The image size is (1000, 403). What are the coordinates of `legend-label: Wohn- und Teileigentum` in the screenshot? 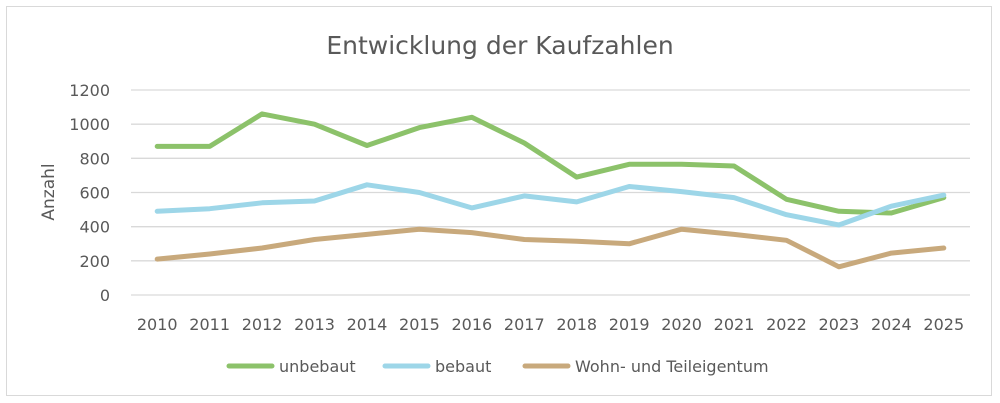 It's located at (672, 366).